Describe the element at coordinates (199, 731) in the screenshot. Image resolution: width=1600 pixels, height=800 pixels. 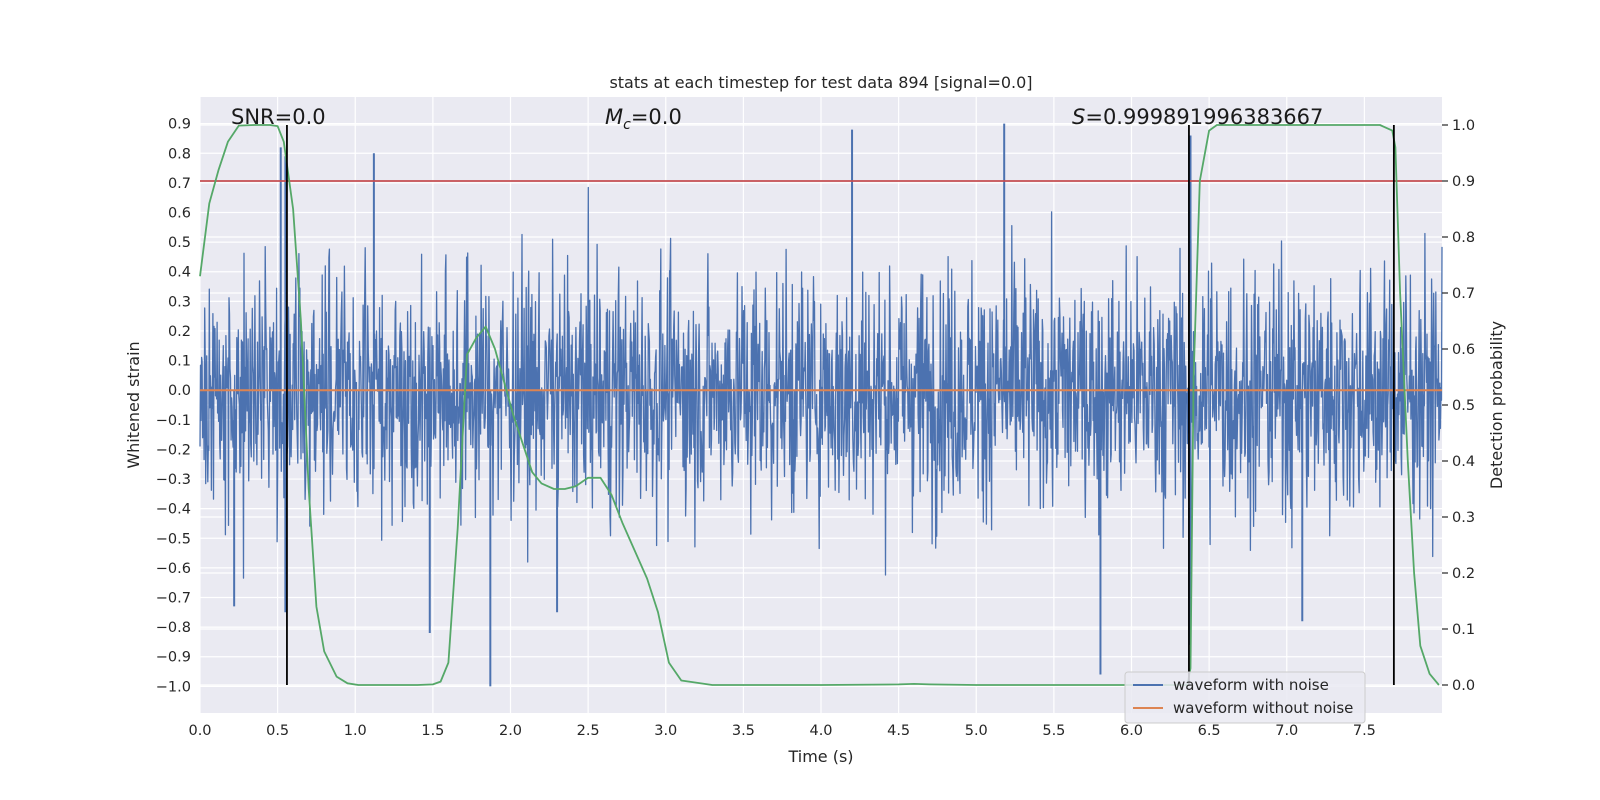
I see `x-tick-label: 0.0` at that location.